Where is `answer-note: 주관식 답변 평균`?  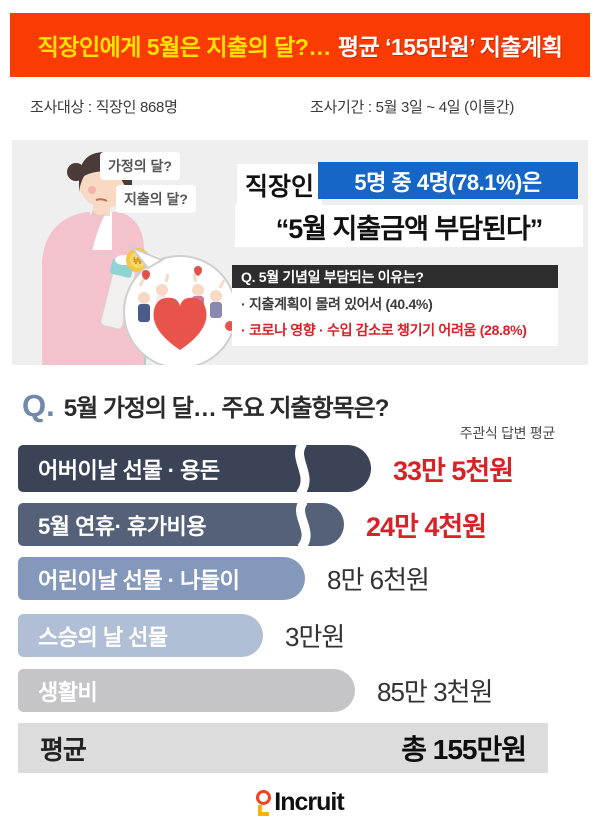 answer-note: 주관식 답변 평균 is located at coordinates (507, 433).